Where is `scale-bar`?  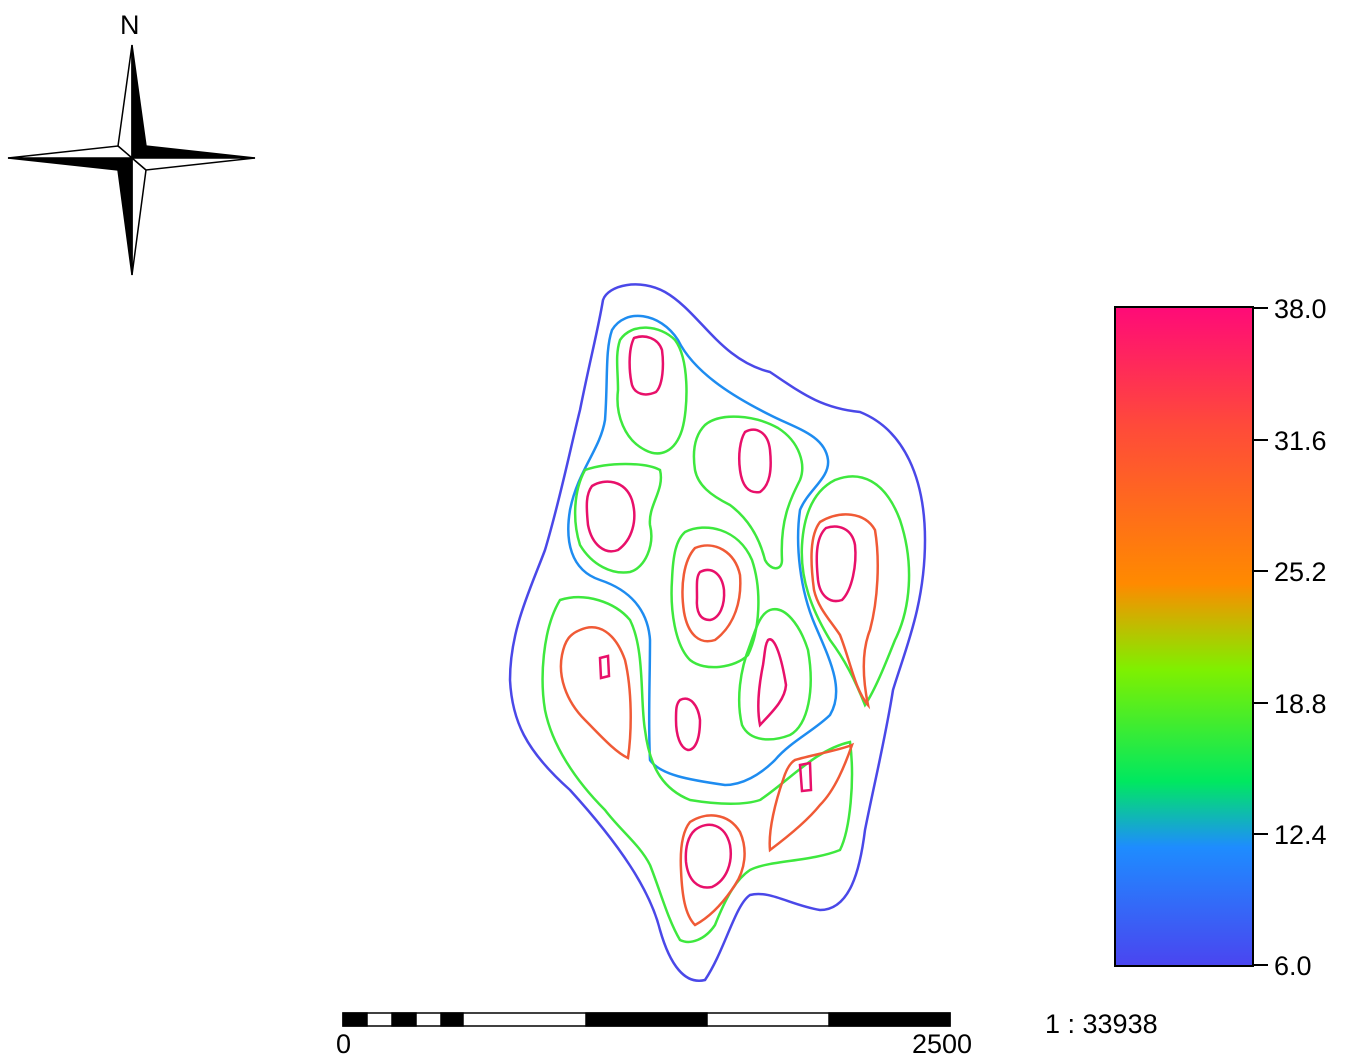 scale-bar is located at coordinates (646, 1019).